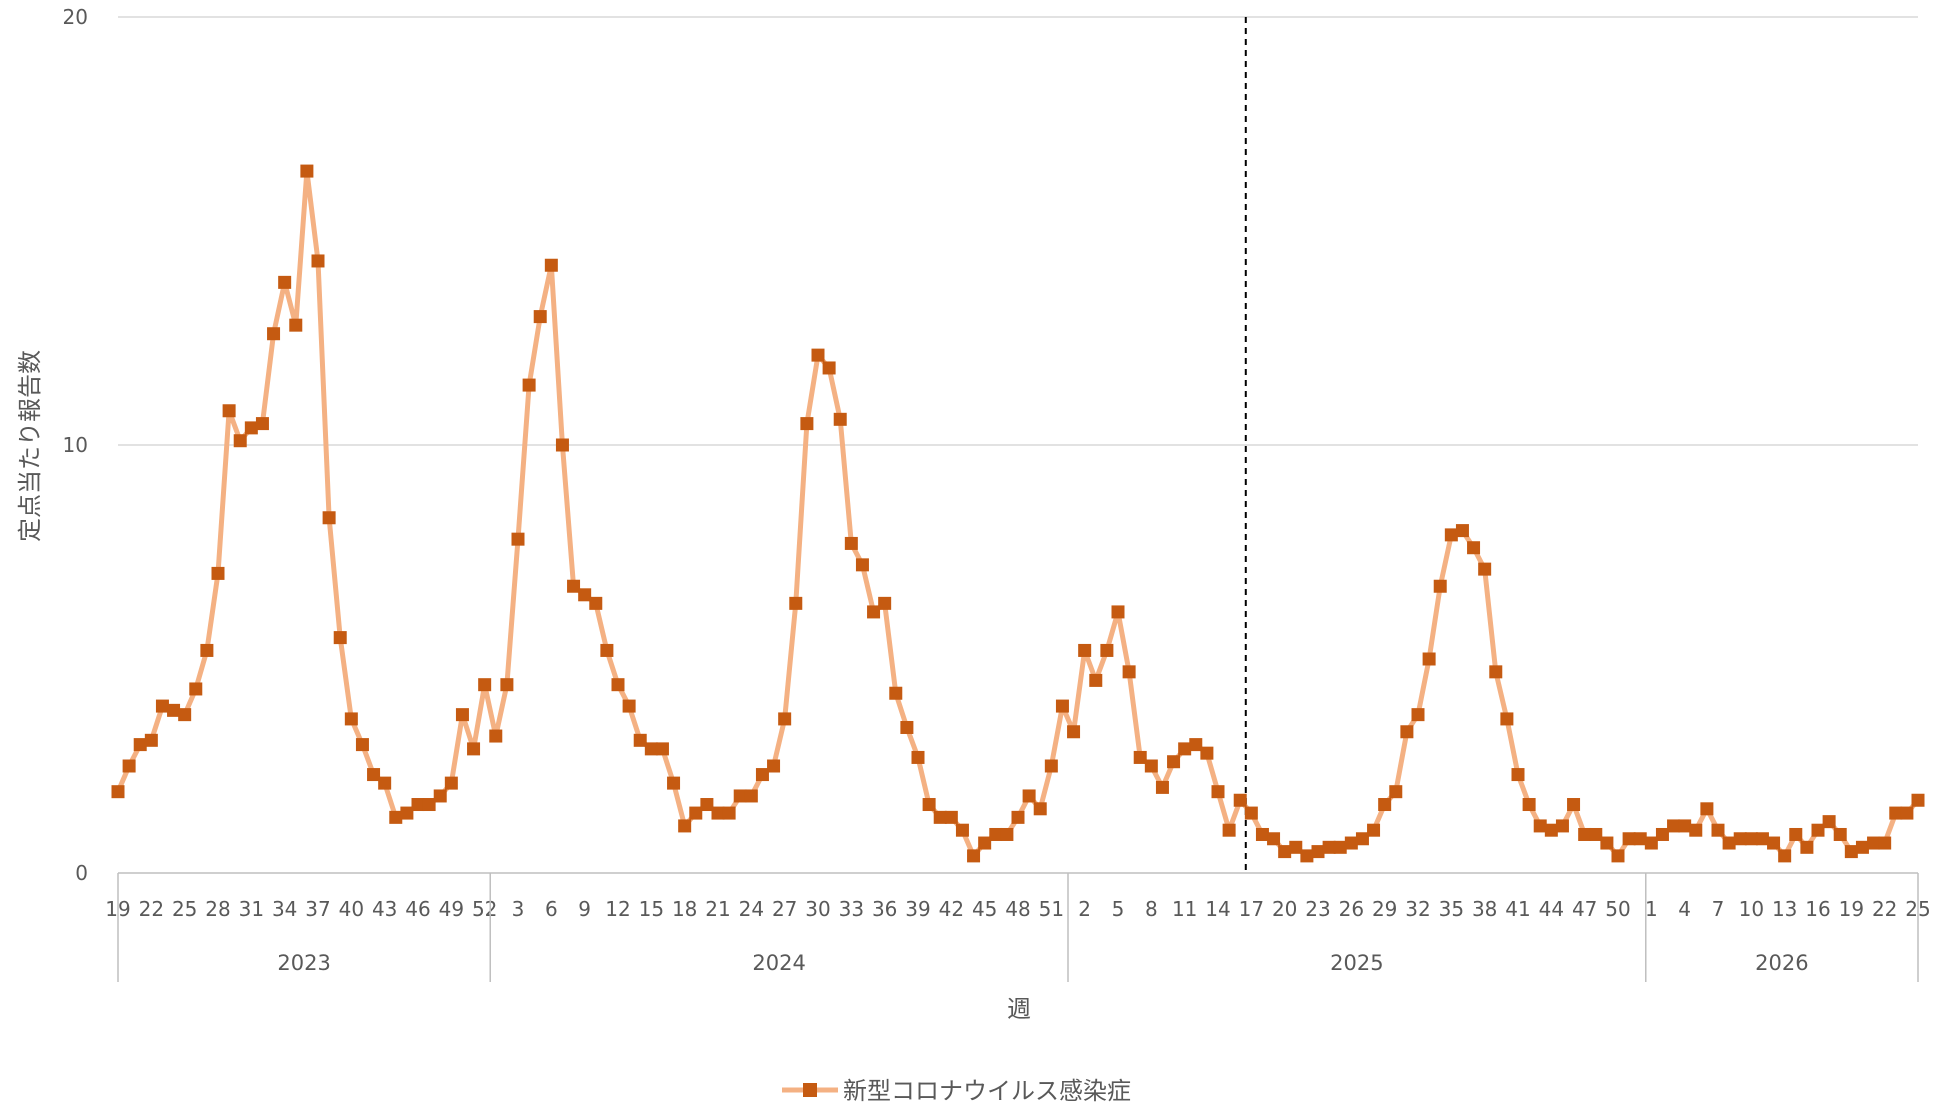 This screenshot has height=1103, width=1947. Describe the element at coordinates (751, 909) in the screenshot. I see `x-tick-label: 24` at that location.